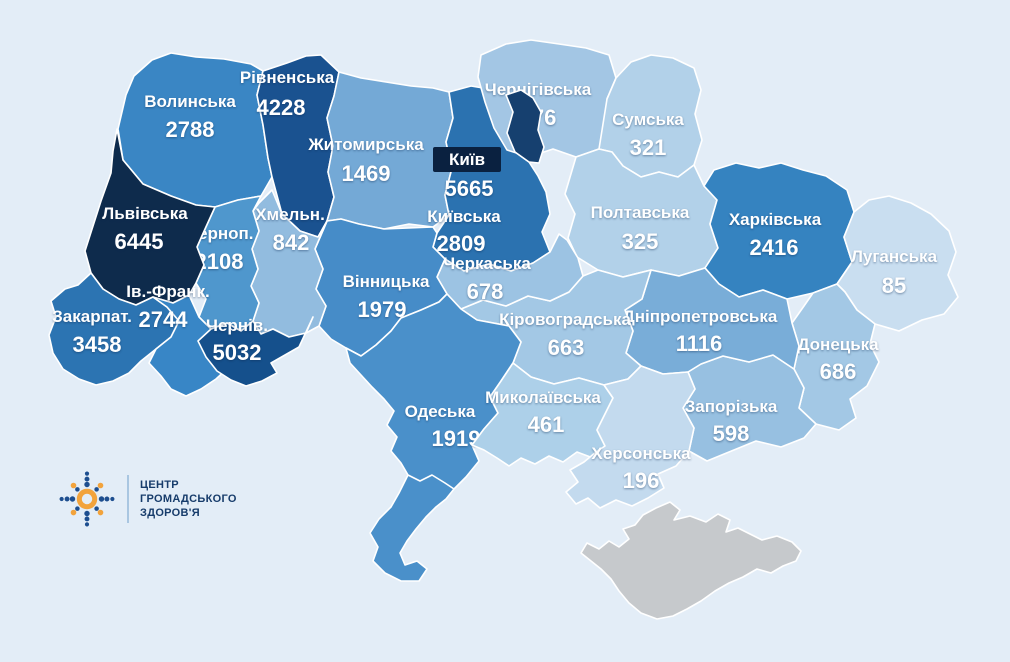  I want to click on region-khersonska-value: 196, so click(641, 480).